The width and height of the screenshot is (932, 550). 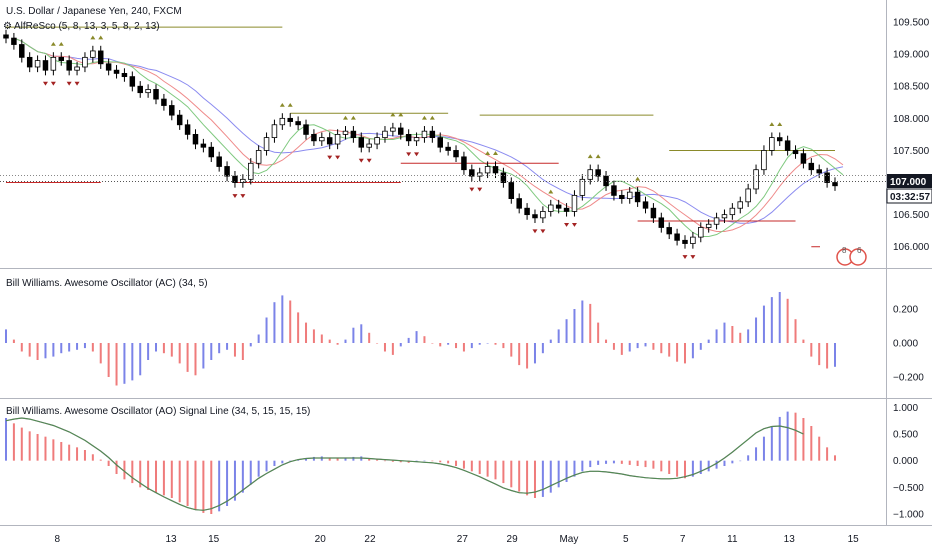 What do you see at coordinates (457, 539) in the screenshot?
I see `time-axis: 8 13 15 20 22 27 29 May 5 7 11 13 15` at bounding box center [457, 539].